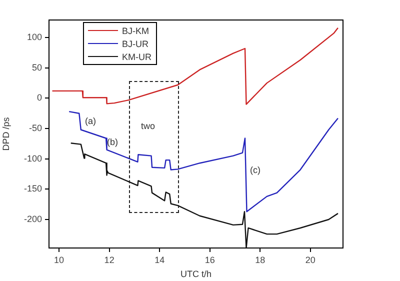 Image resolution: width=400 pixels, height=281 pixels. I want to click on y-tick-label: 0, so click(39, 97).